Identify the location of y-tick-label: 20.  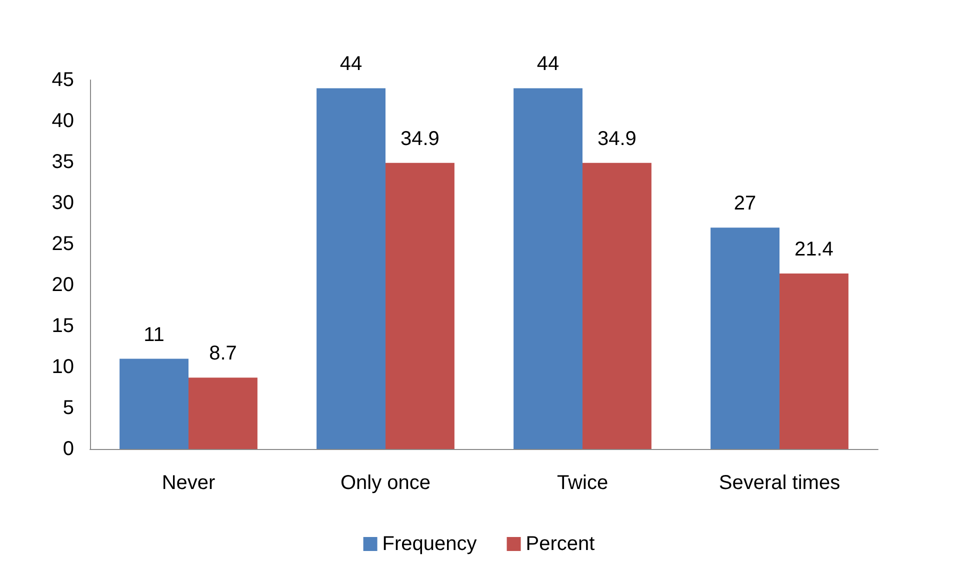
(63, 285).